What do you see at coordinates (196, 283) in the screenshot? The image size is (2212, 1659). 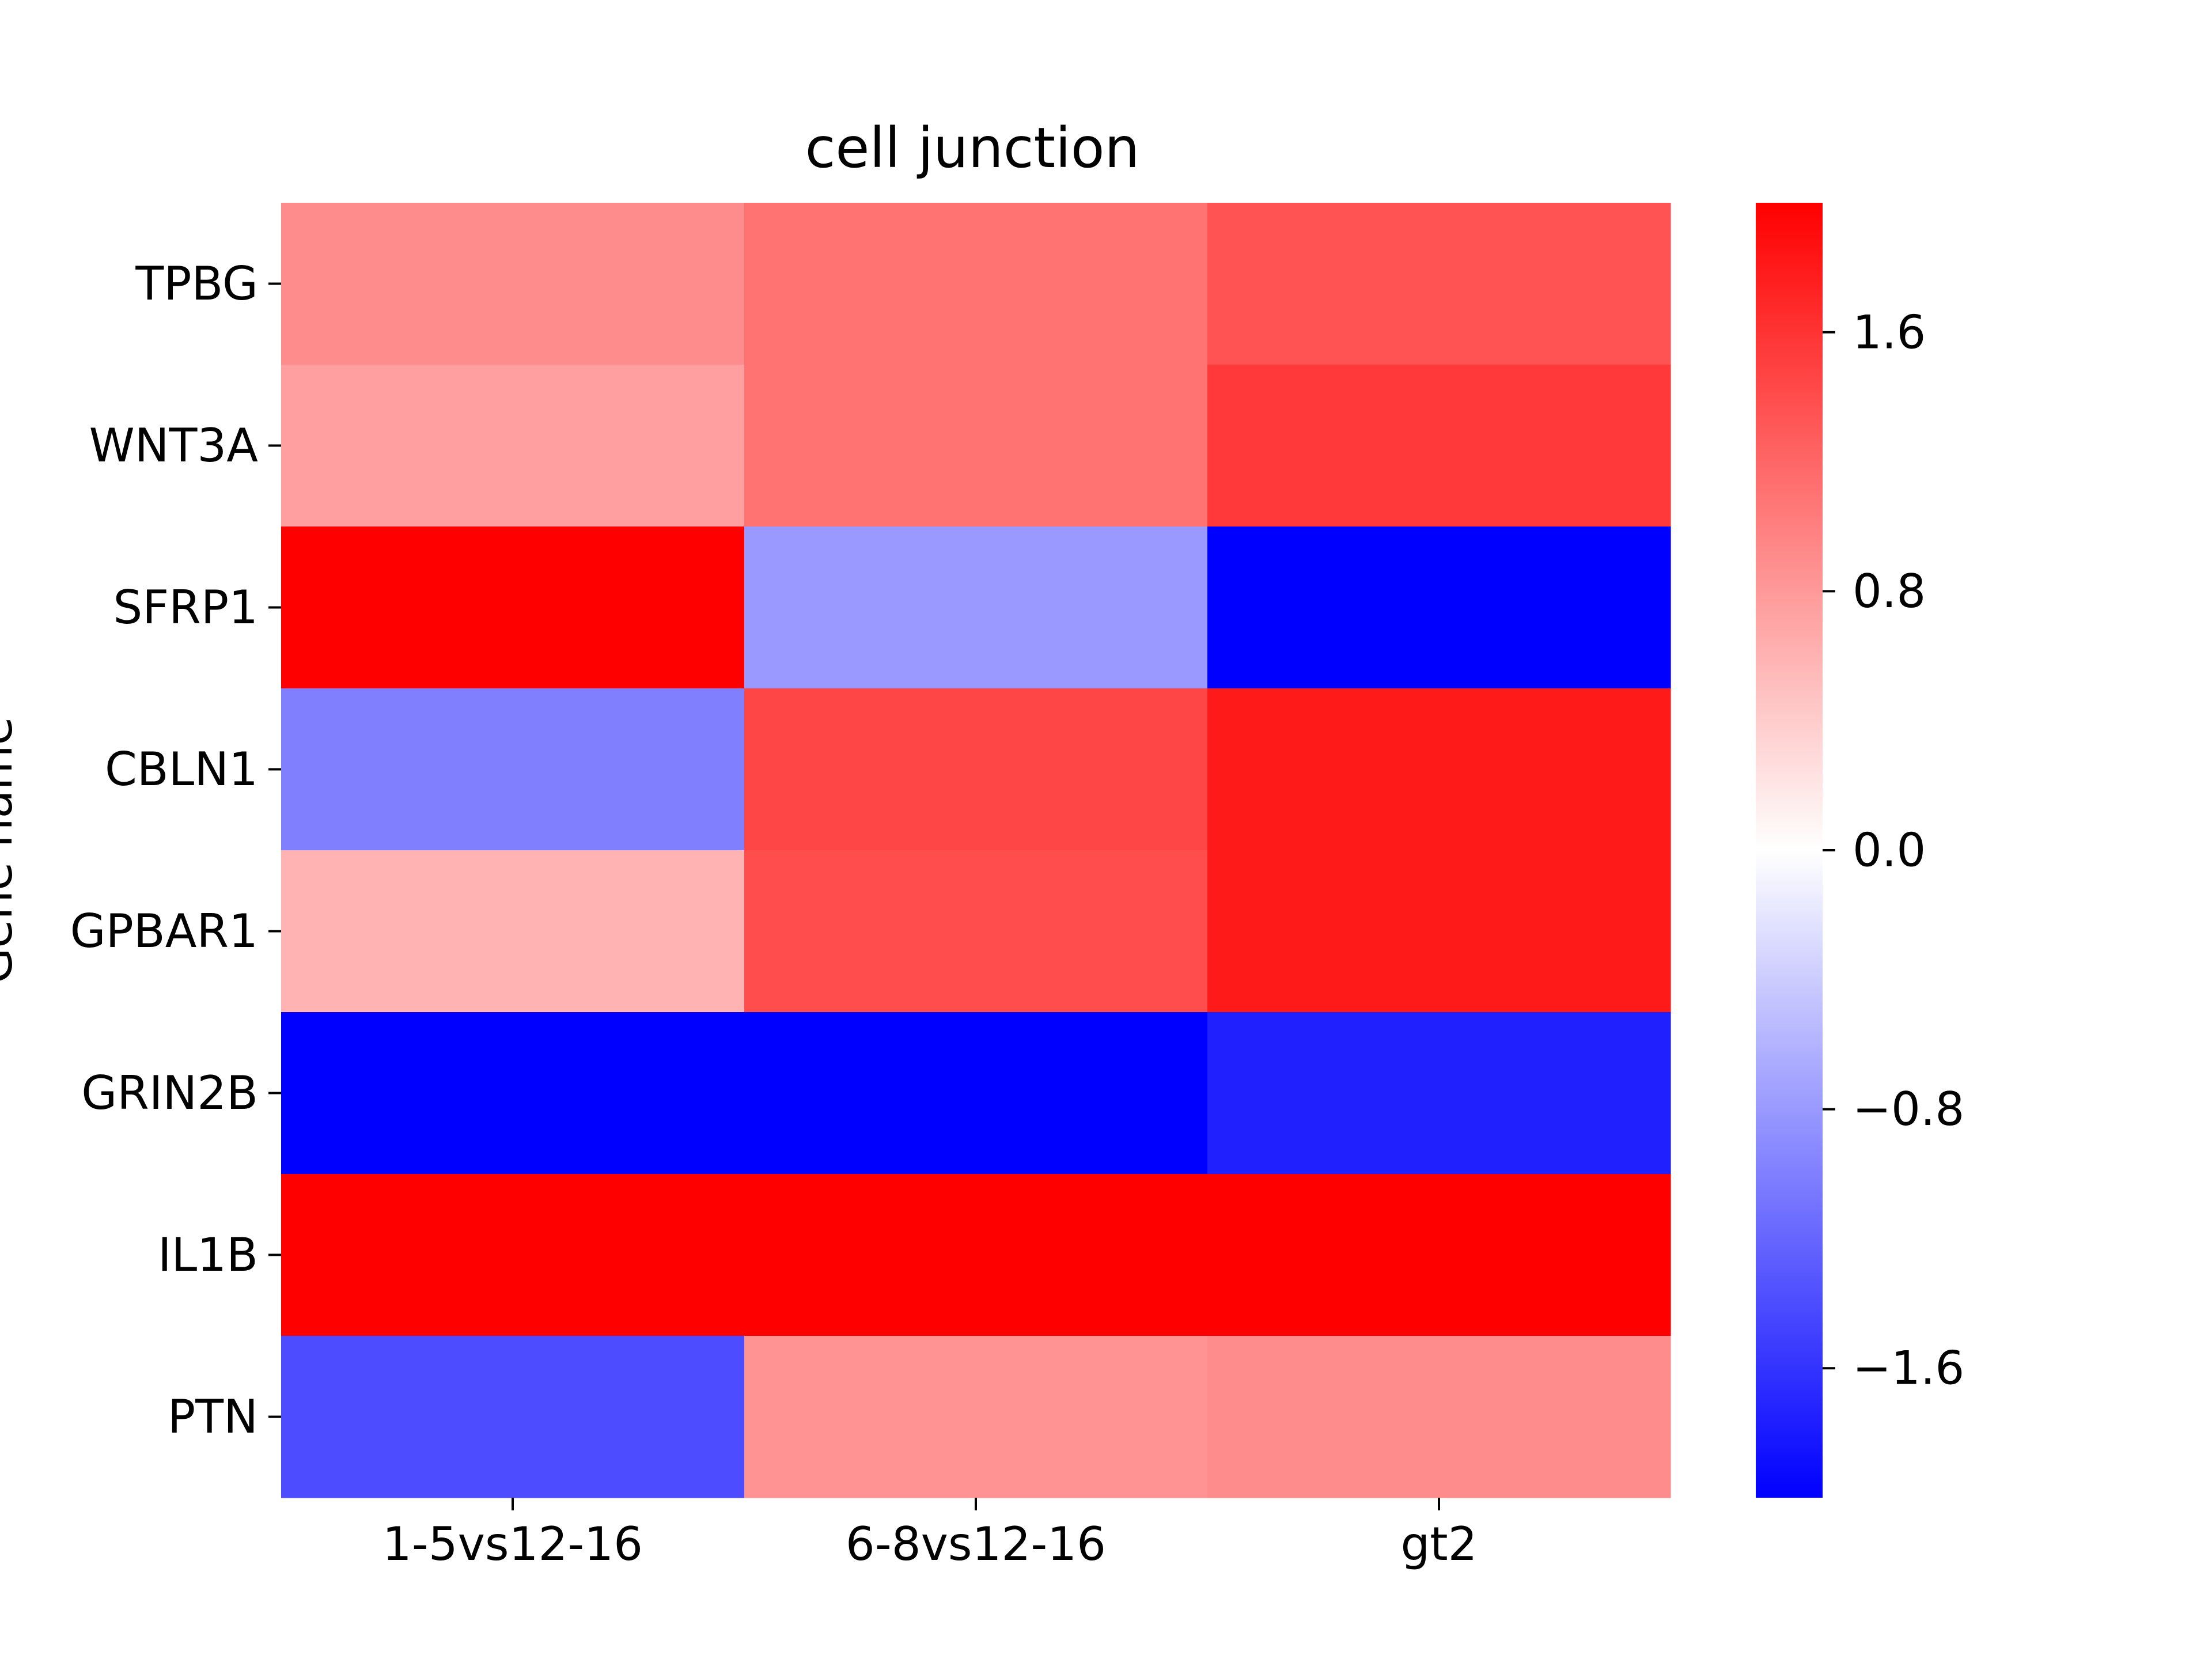 I see `y-tick-label: TPBG` at bounding box center [196, 283].